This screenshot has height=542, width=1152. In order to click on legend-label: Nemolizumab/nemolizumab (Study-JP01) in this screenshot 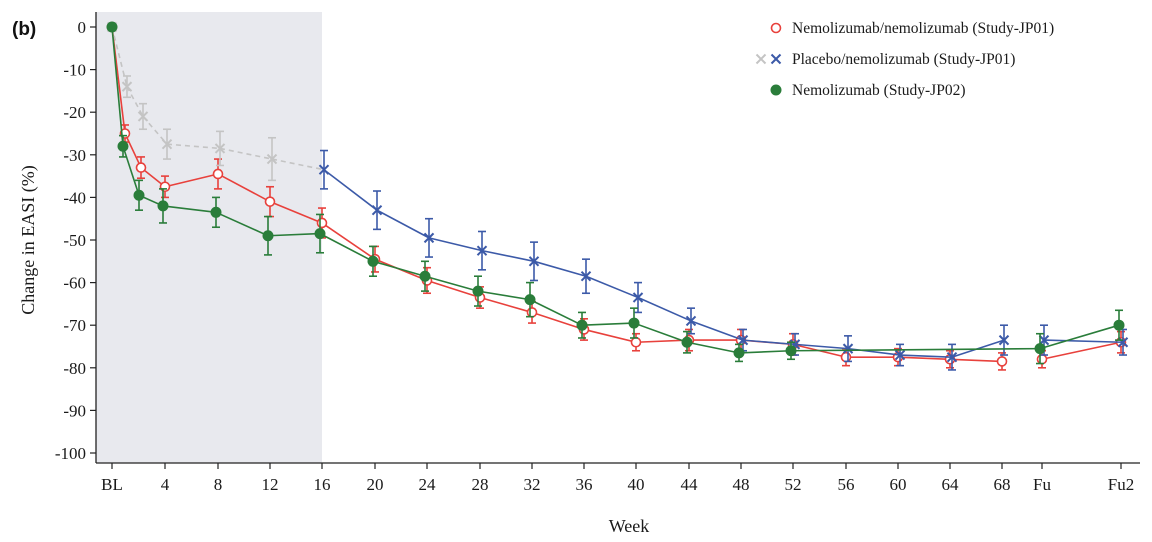, I will do `click(923, 28)`.